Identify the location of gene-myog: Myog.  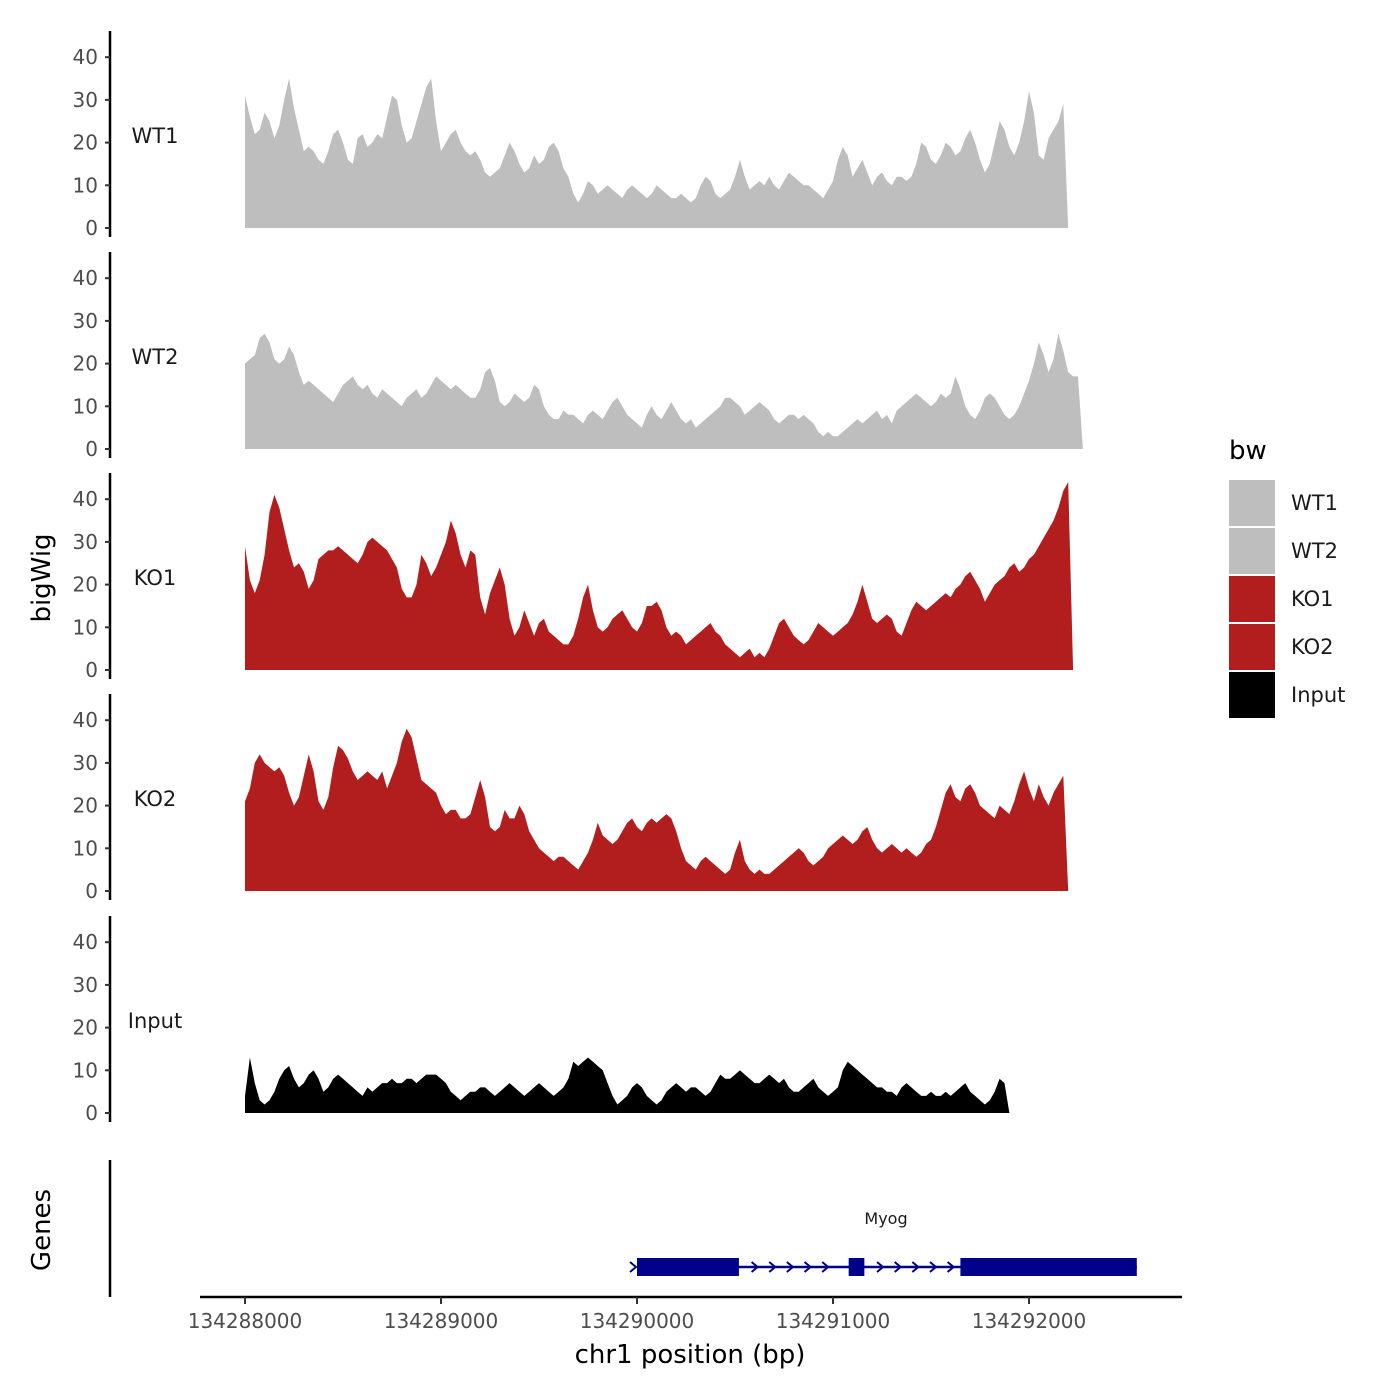
(883, 1242).